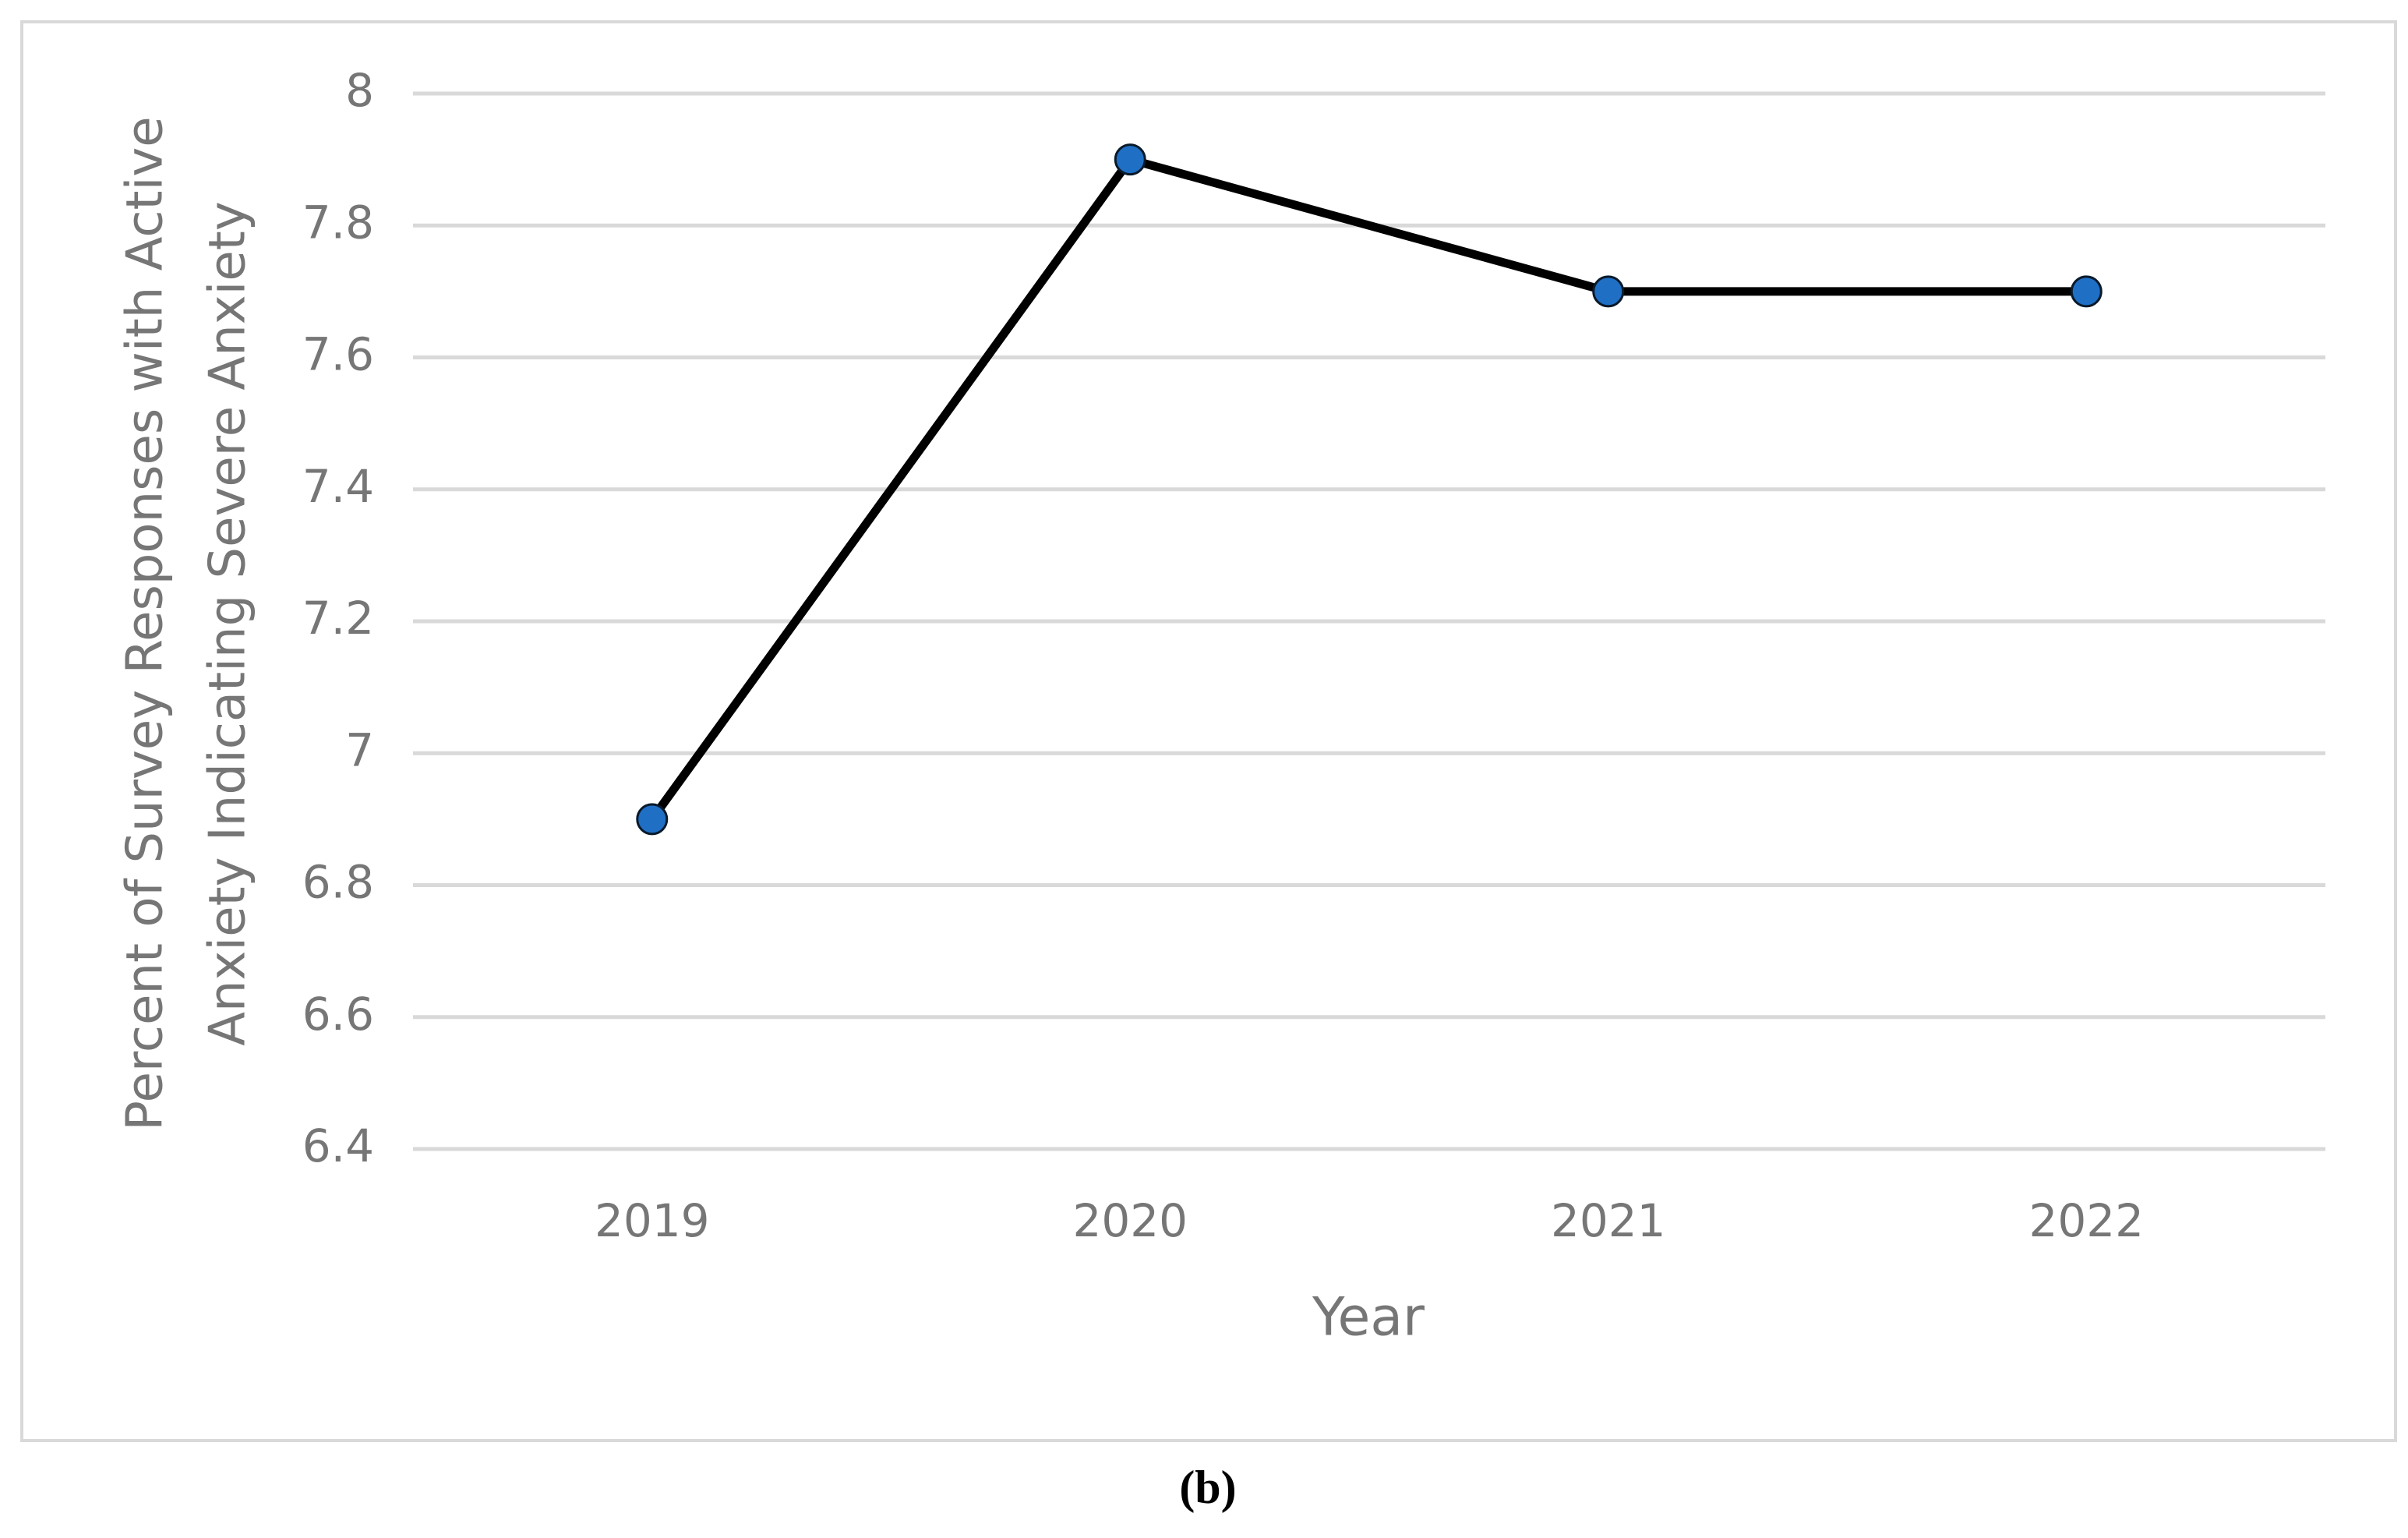 The height and width of the screenshot is (1538, 2408). Describe the element at coordinates (359, 90) in the screenshot. I see `y-tick-label: 8` at that location.